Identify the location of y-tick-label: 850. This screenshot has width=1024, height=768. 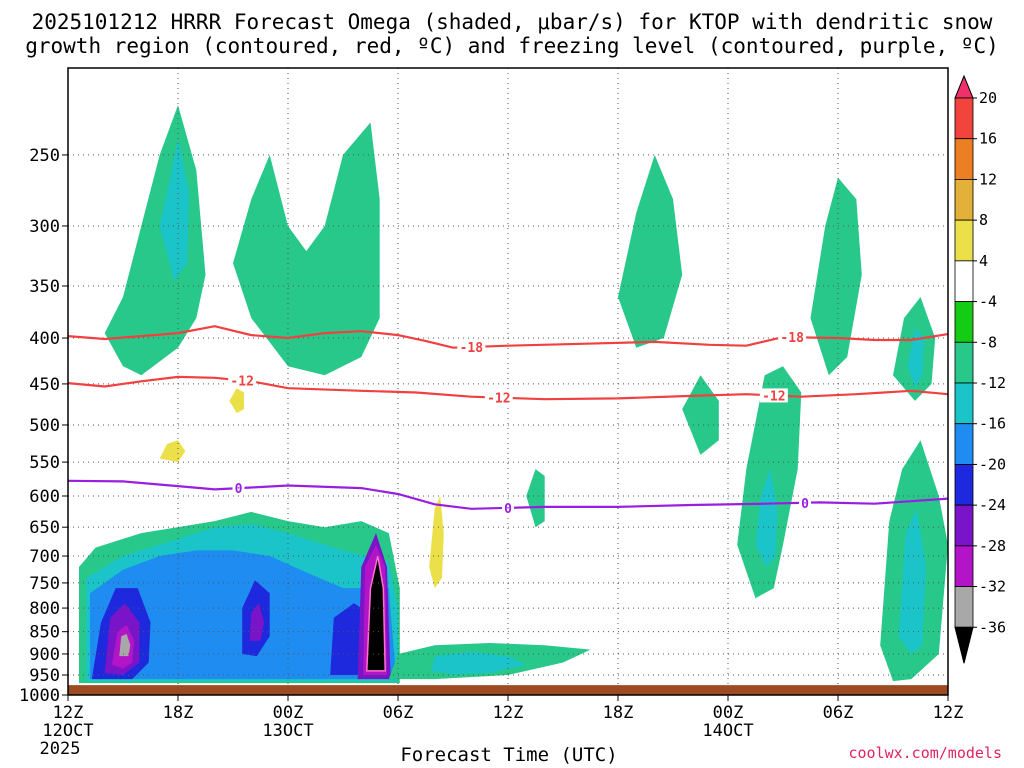
(44, 633).